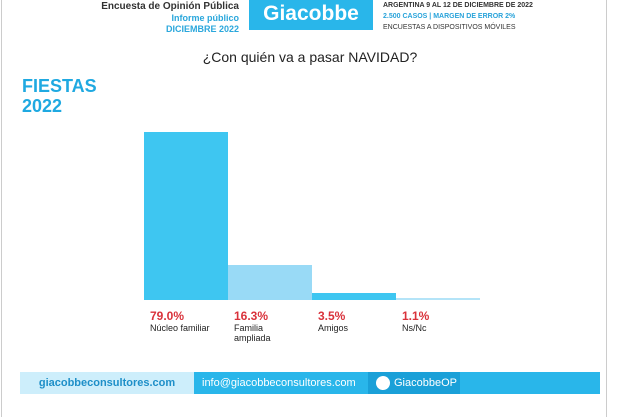  I want to click on footer-twitter: GiacobbeOP, so click(425, 383).